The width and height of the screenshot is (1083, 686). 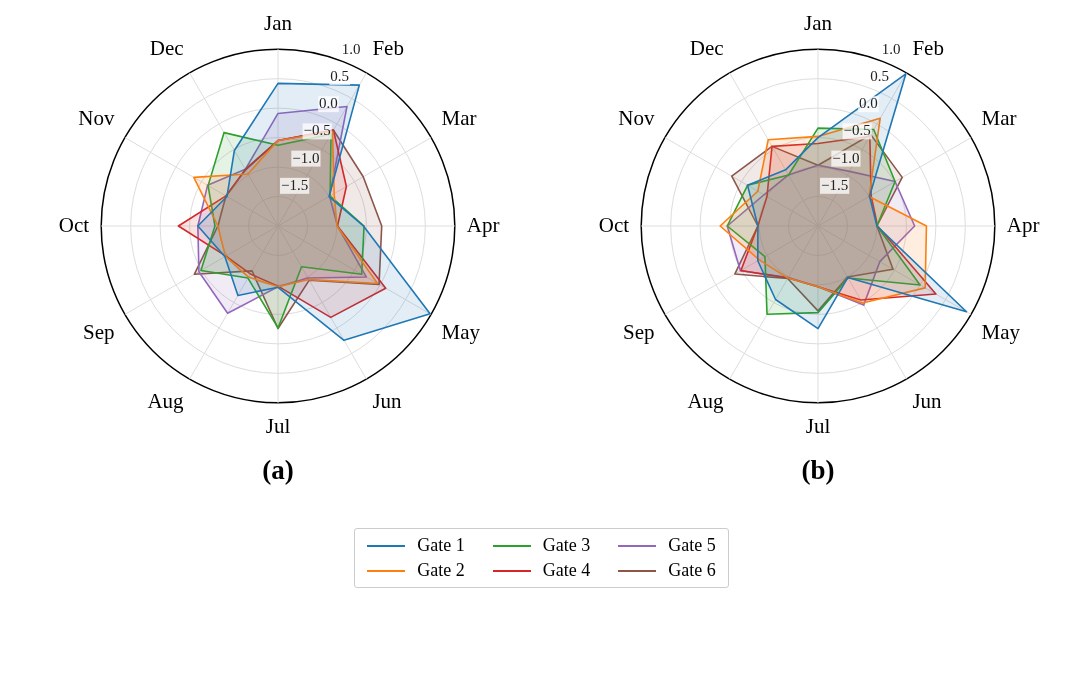 I want to click on legend-label: Gate 2, so click(x=441, y=570).